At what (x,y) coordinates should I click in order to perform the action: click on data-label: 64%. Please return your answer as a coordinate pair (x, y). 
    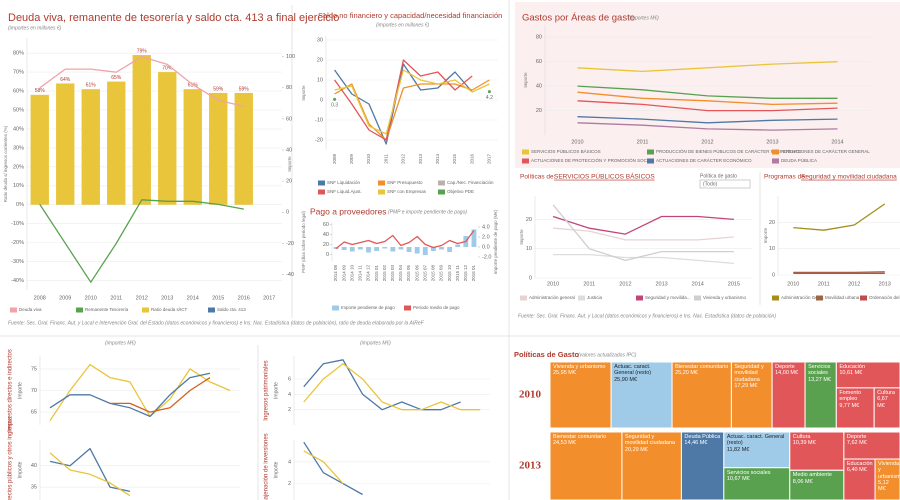
    Looking at the image, I should click on (65, 80).